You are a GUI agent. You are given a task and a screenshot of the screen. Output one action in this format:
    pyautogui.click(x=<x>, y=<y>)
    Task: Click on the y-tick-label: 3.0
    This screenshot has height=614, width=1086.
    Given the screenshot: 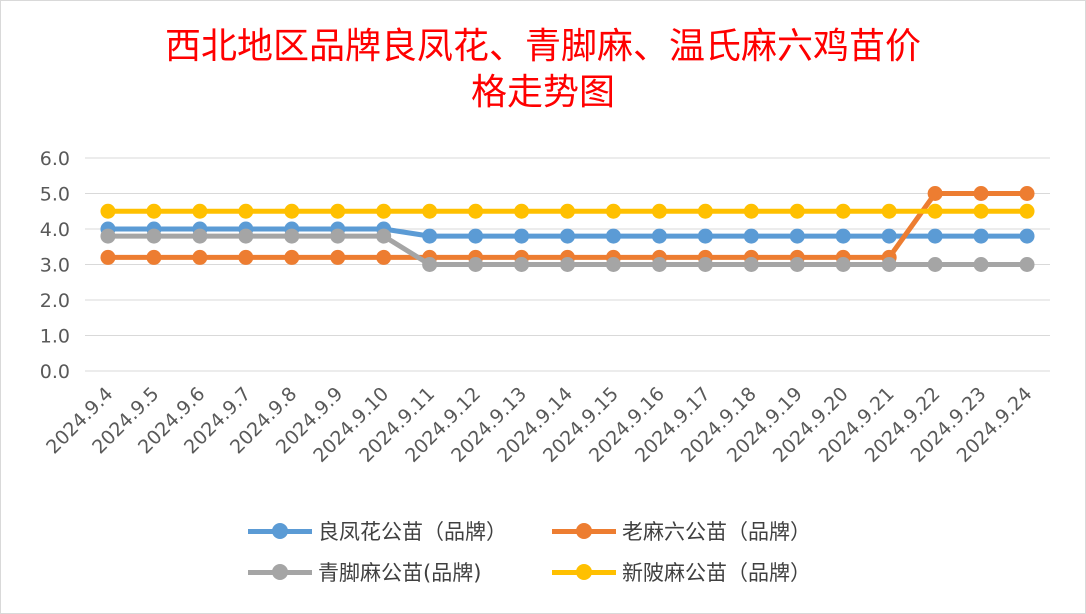 What is the action you would take?
    pyautogui.click(x=55, y=266)
    